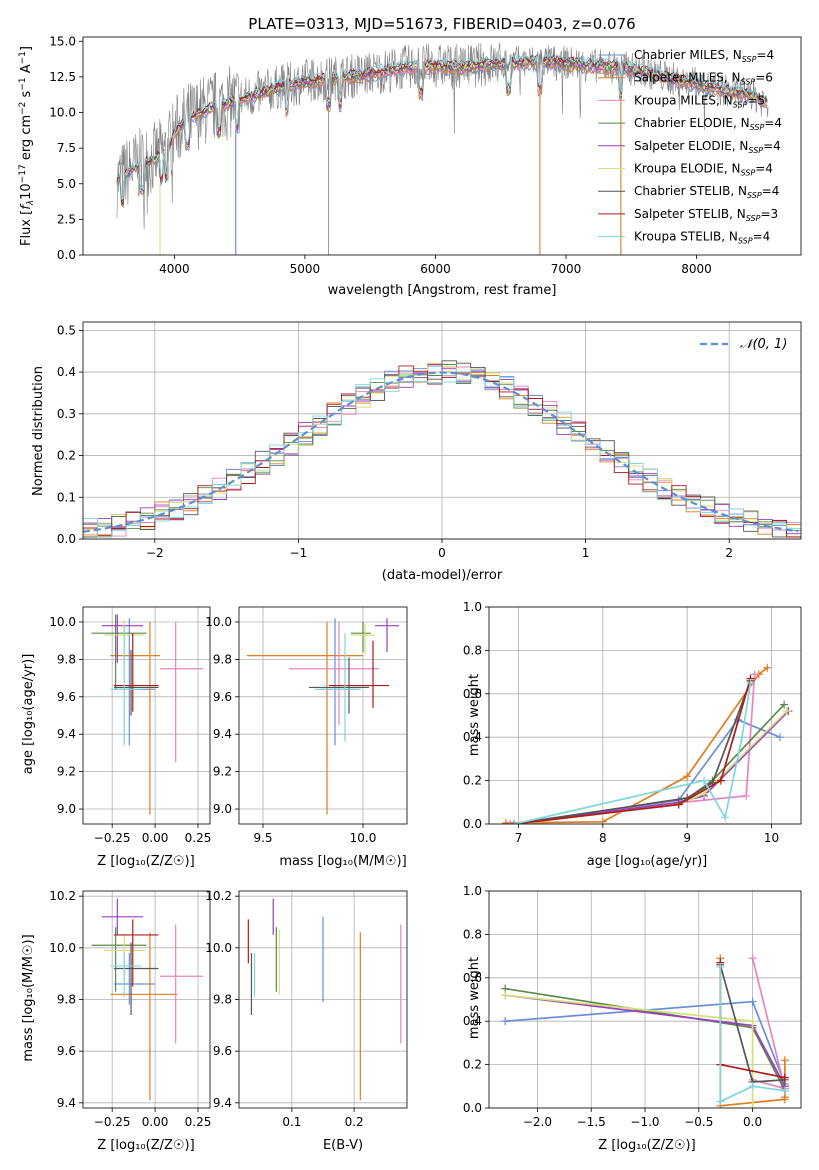 The image size is (819, 1170). I want to click on x-tick-label: 0.0, so click(752, 1122).